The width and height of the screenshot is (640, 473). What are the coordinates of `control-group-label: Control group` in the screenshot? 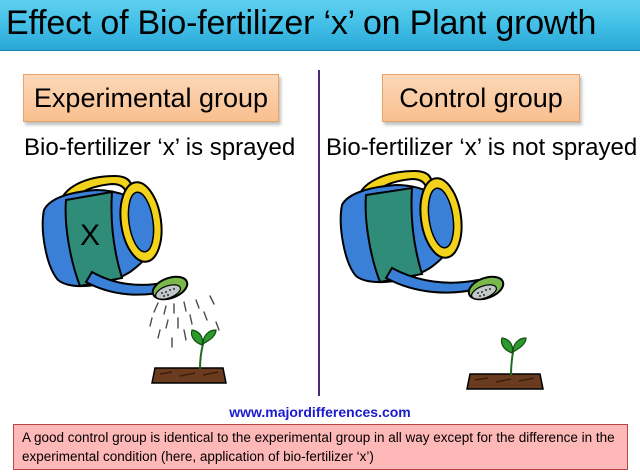 It's located at (481, 98).